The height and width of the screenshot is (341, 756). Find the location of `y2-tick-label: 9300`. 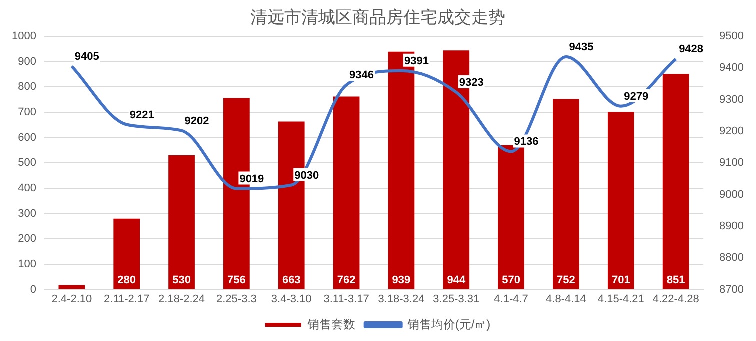

y2-tick-label: 9300 is located at coordinates (732, 100).